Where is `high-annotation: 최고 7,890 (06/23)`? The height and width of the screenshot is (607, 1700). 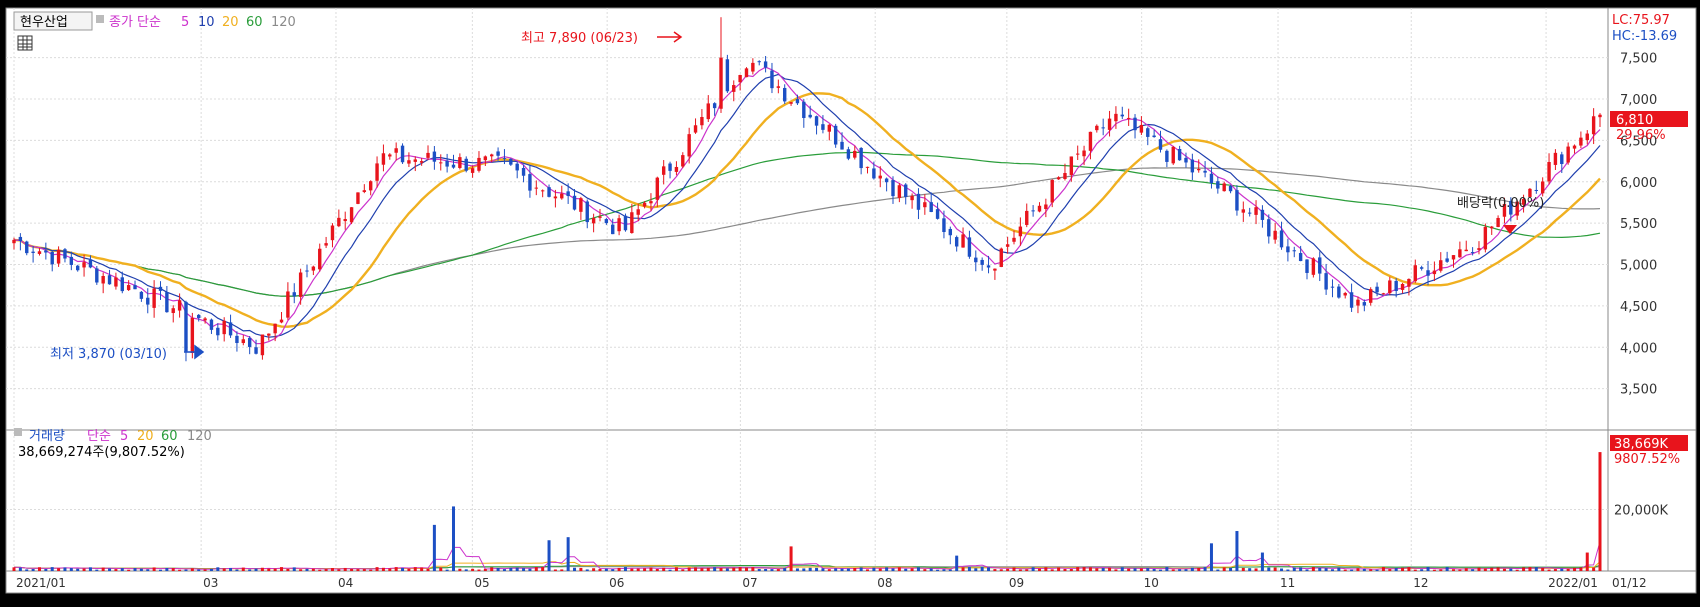
high-annotation: 최고 7,890 (06/23) is located at coordinates (579, 38).